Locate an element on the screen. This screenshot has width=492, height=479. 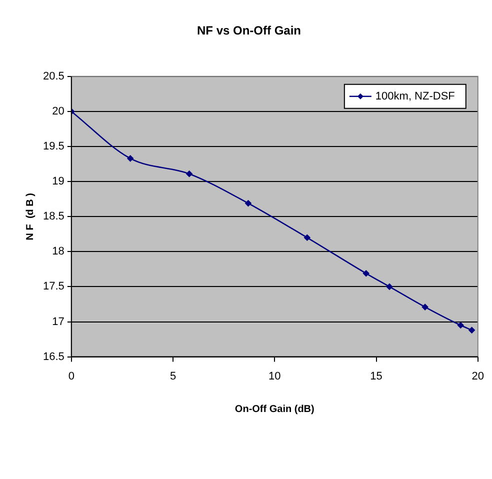
y-tick-label: 18 is located at coordinates (58, 252).